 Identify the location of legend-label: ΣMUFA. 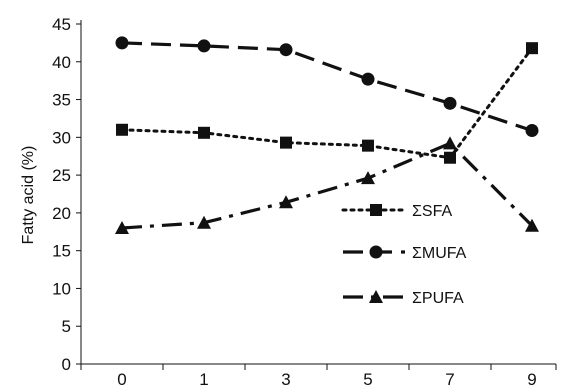
(439, 253).